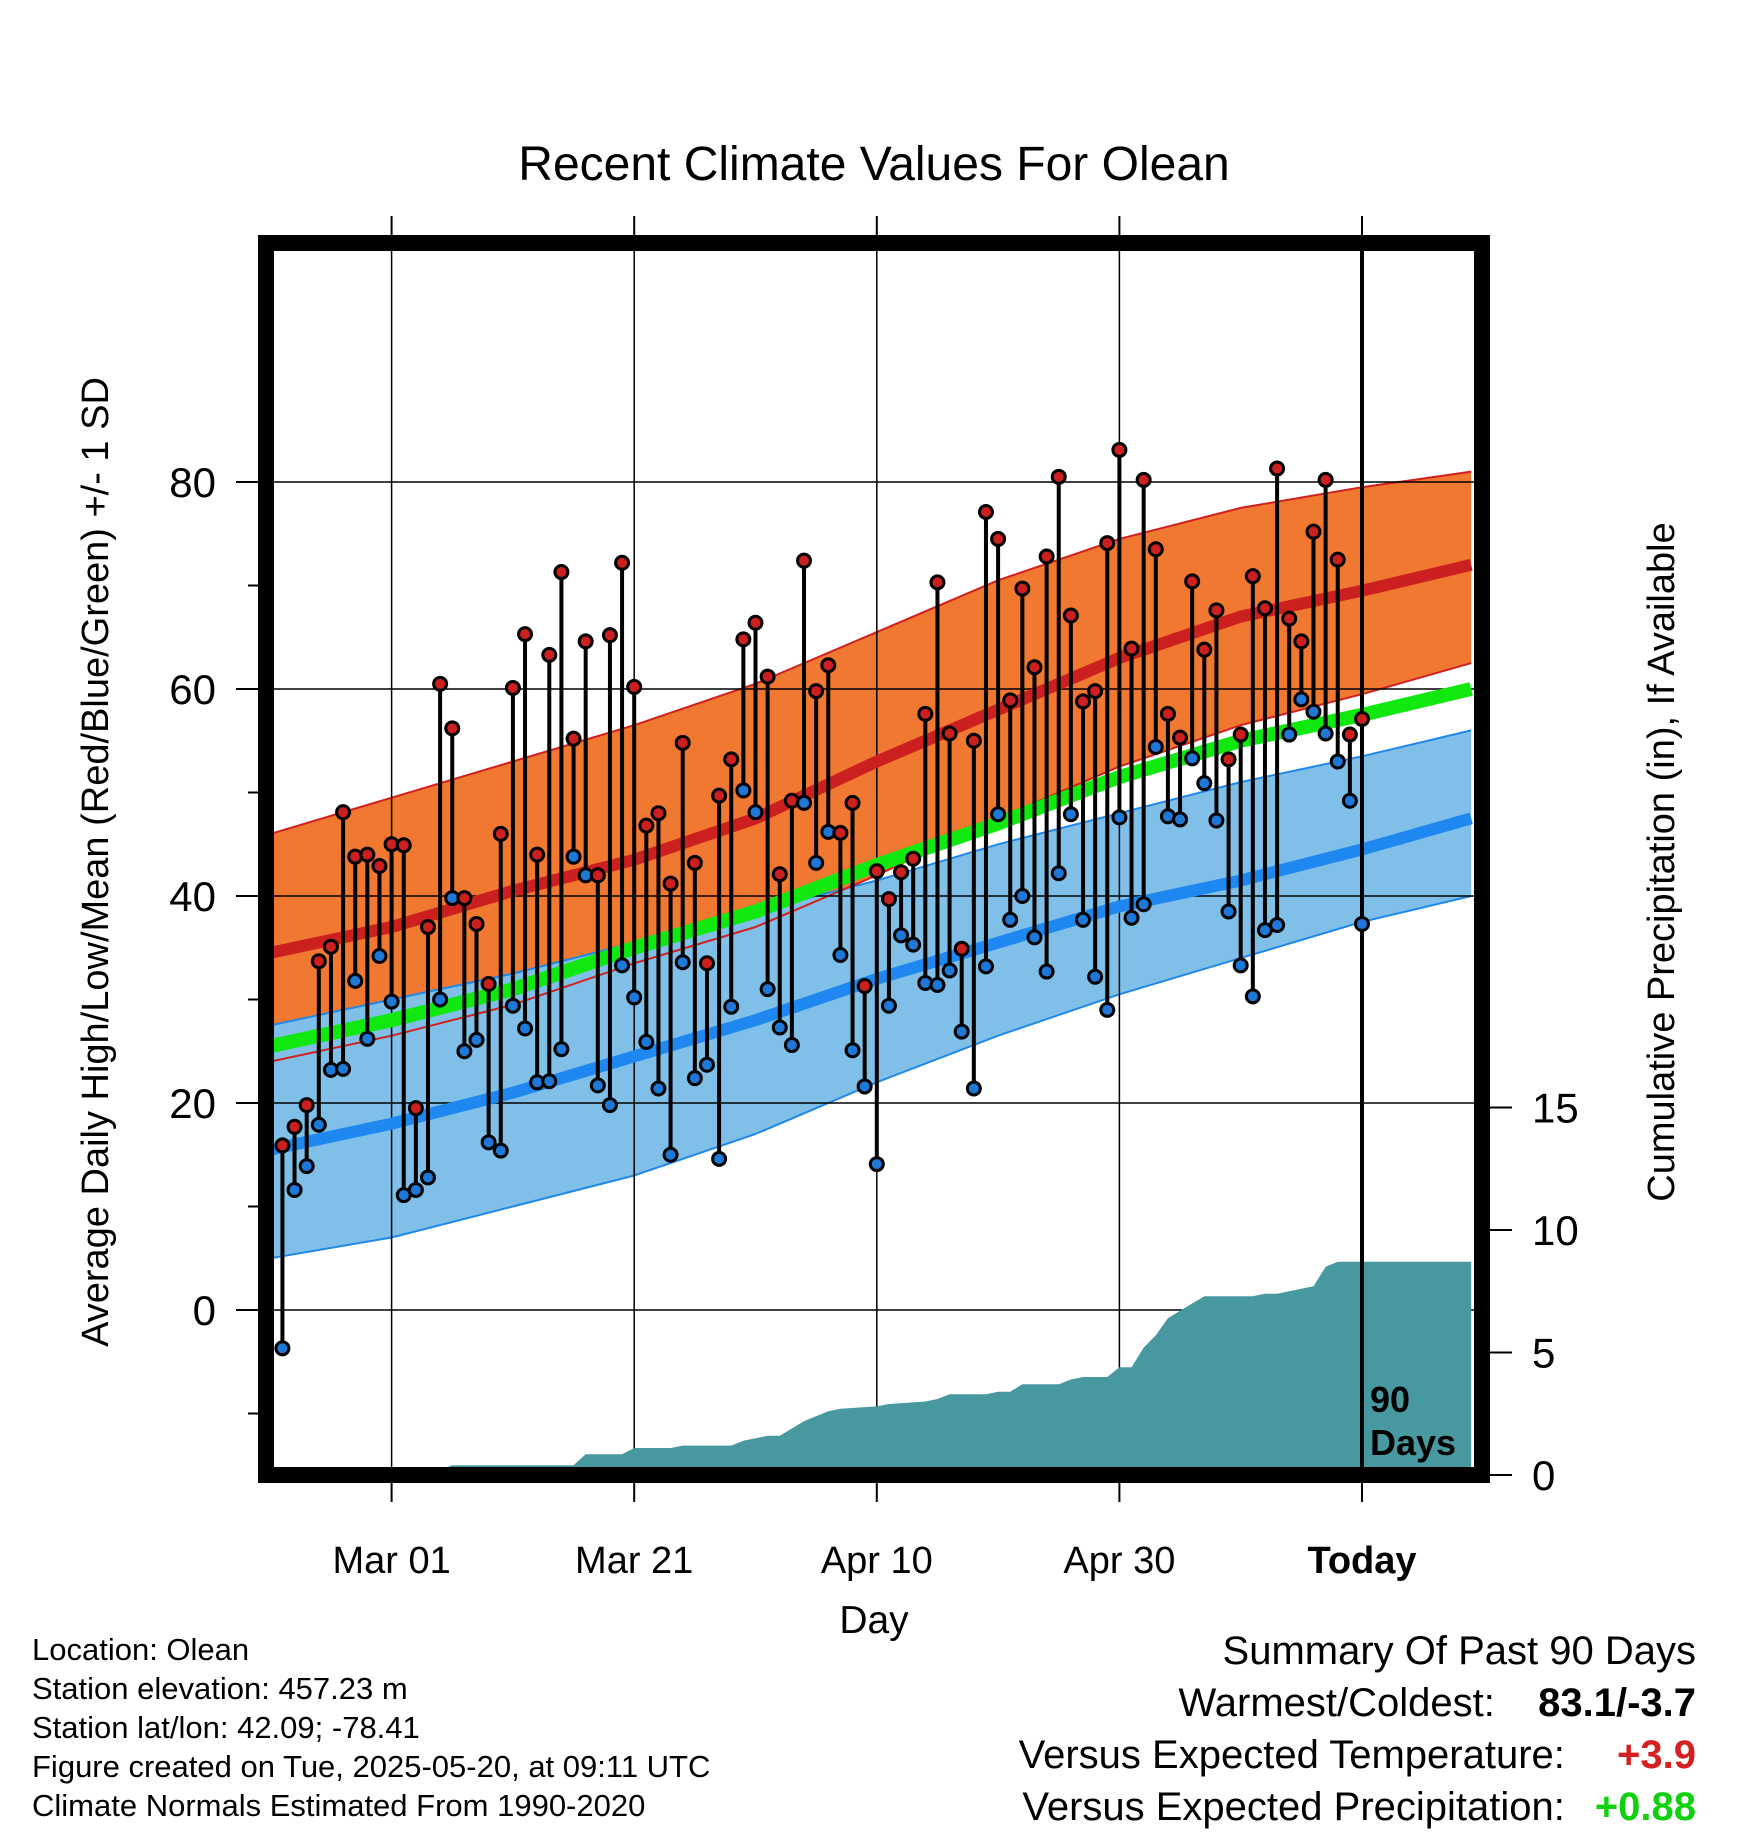  Describe the element at coordinates (226, 1727) in the screenshot. I see `latlon-text: Station lat/lon: 42.09; -78.41` at that location.